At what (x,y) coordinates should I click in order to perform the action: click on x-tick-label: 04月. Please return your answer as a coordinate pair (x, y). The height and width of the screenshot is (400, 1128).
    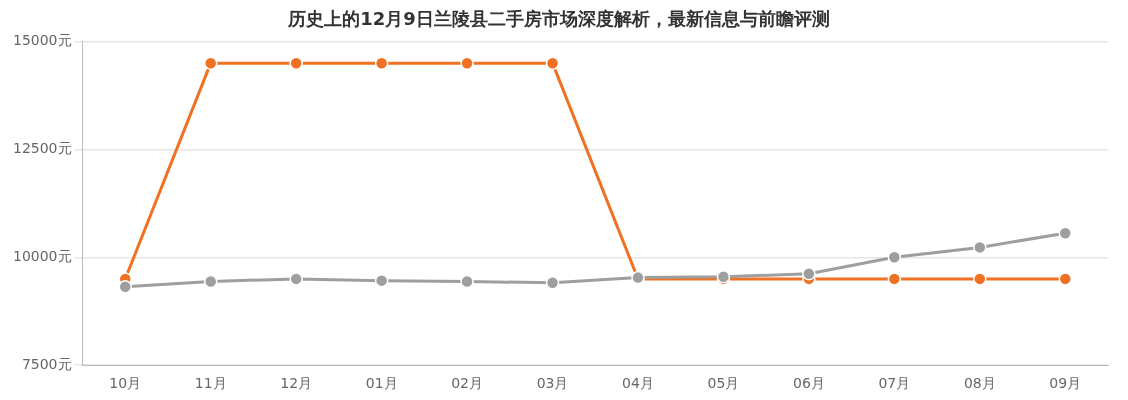
    Looking at the image, I should click on (638, 383).